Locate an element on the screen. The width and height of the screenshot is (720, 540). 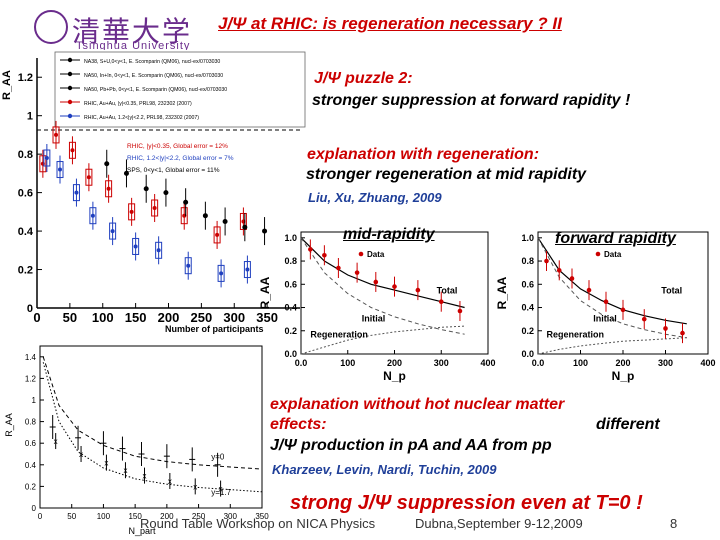
main-xtick-label: 350 is located at coordinates (267, 317).